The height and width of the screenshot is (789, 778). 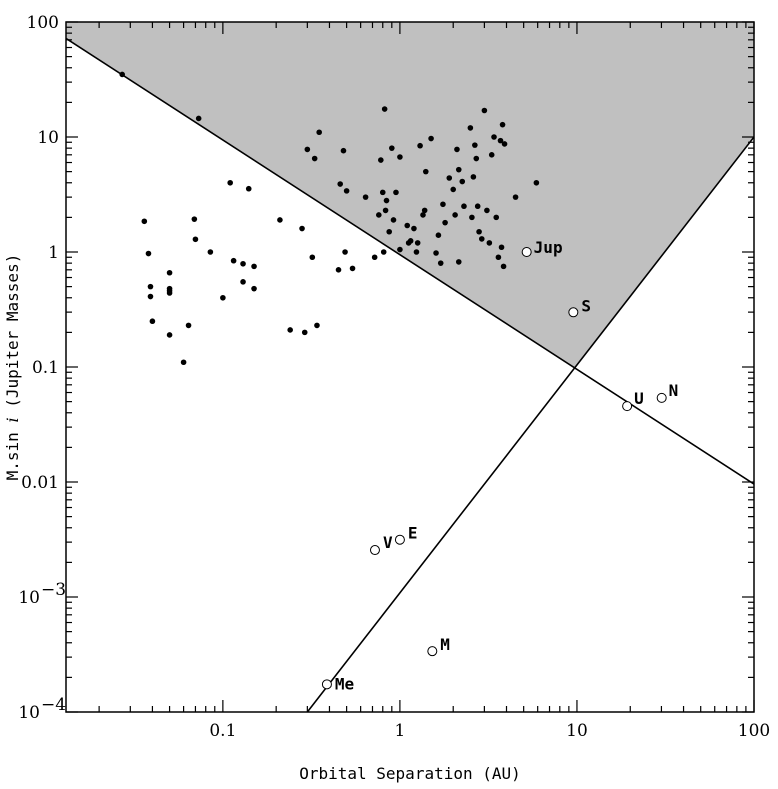 I want to click on y-axis-title-part-3: (Jupiter Masses), so click(x=12, y=336).